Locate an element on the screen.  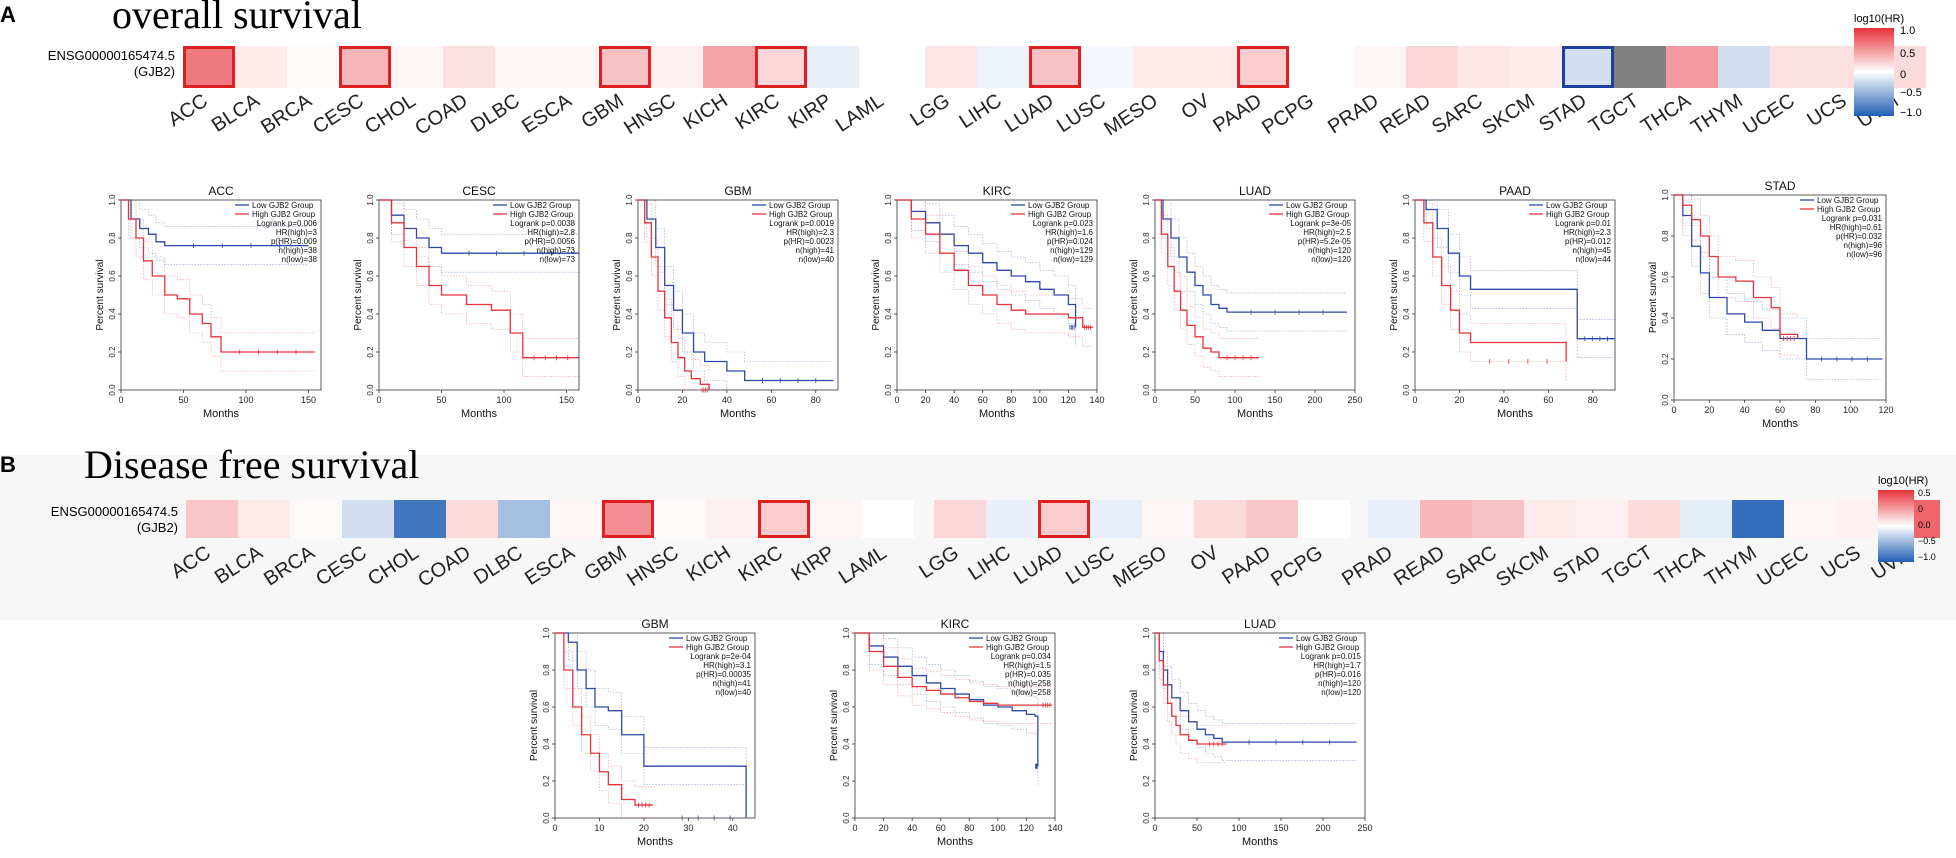
heatmap-cell-meso is located at coordinates (1159, 67).